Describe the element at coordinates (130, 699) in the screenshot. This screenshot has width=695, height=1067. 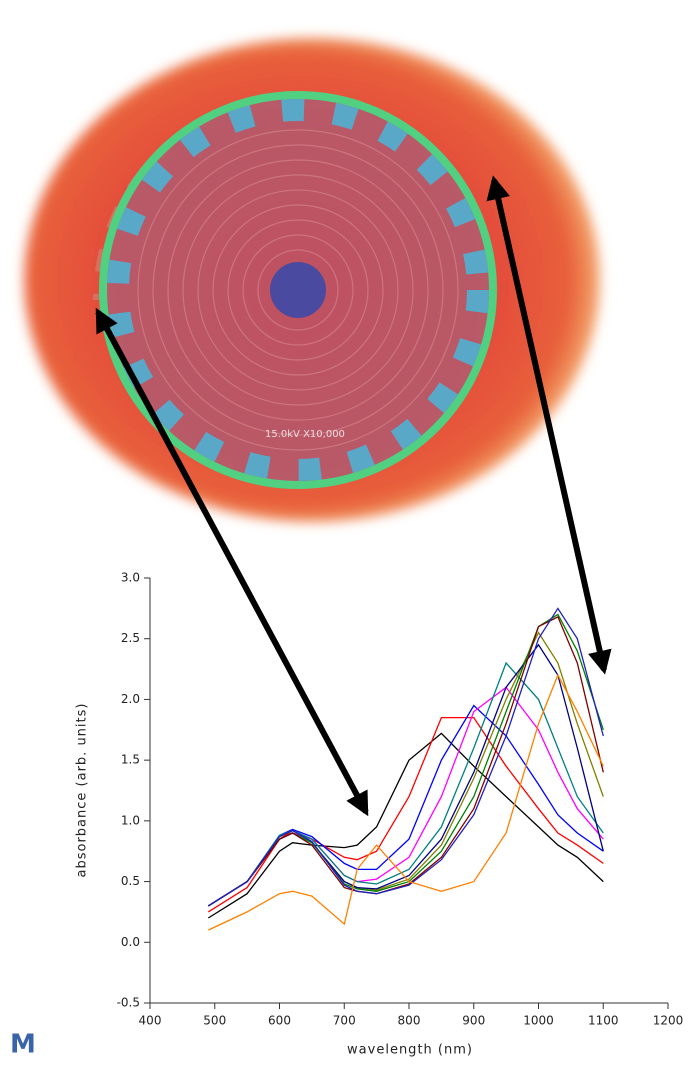
I see `y-tick-label: 2.0` at that location.